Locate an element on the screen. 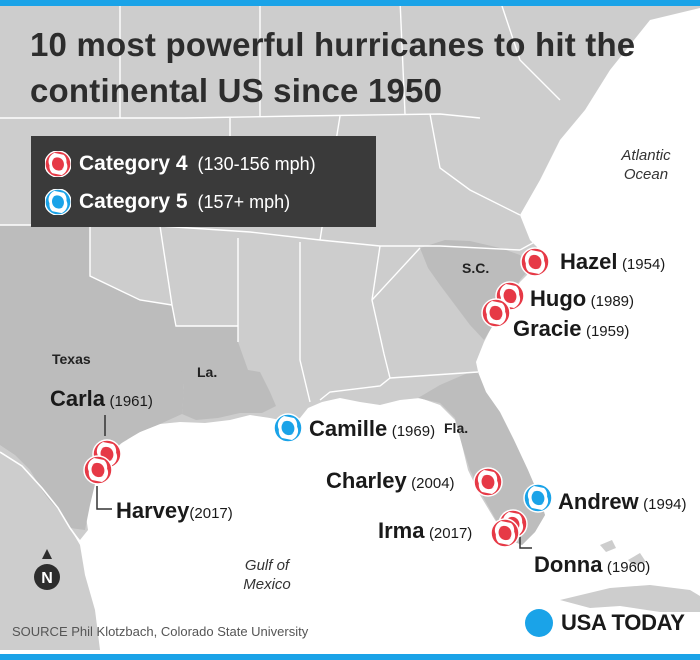 The image size is (700, 660). storm-label-hazel: Hazel (1954) is located at coordinates (612, 262).